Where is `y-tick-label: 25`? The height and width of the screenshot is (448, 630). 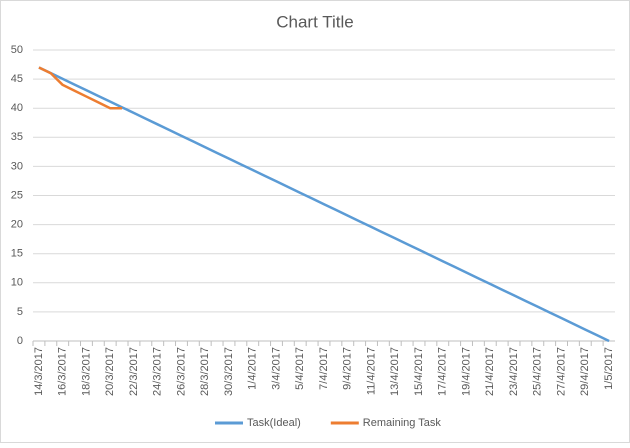 y-tick-label: 25 is located at coordinates (17, 195).